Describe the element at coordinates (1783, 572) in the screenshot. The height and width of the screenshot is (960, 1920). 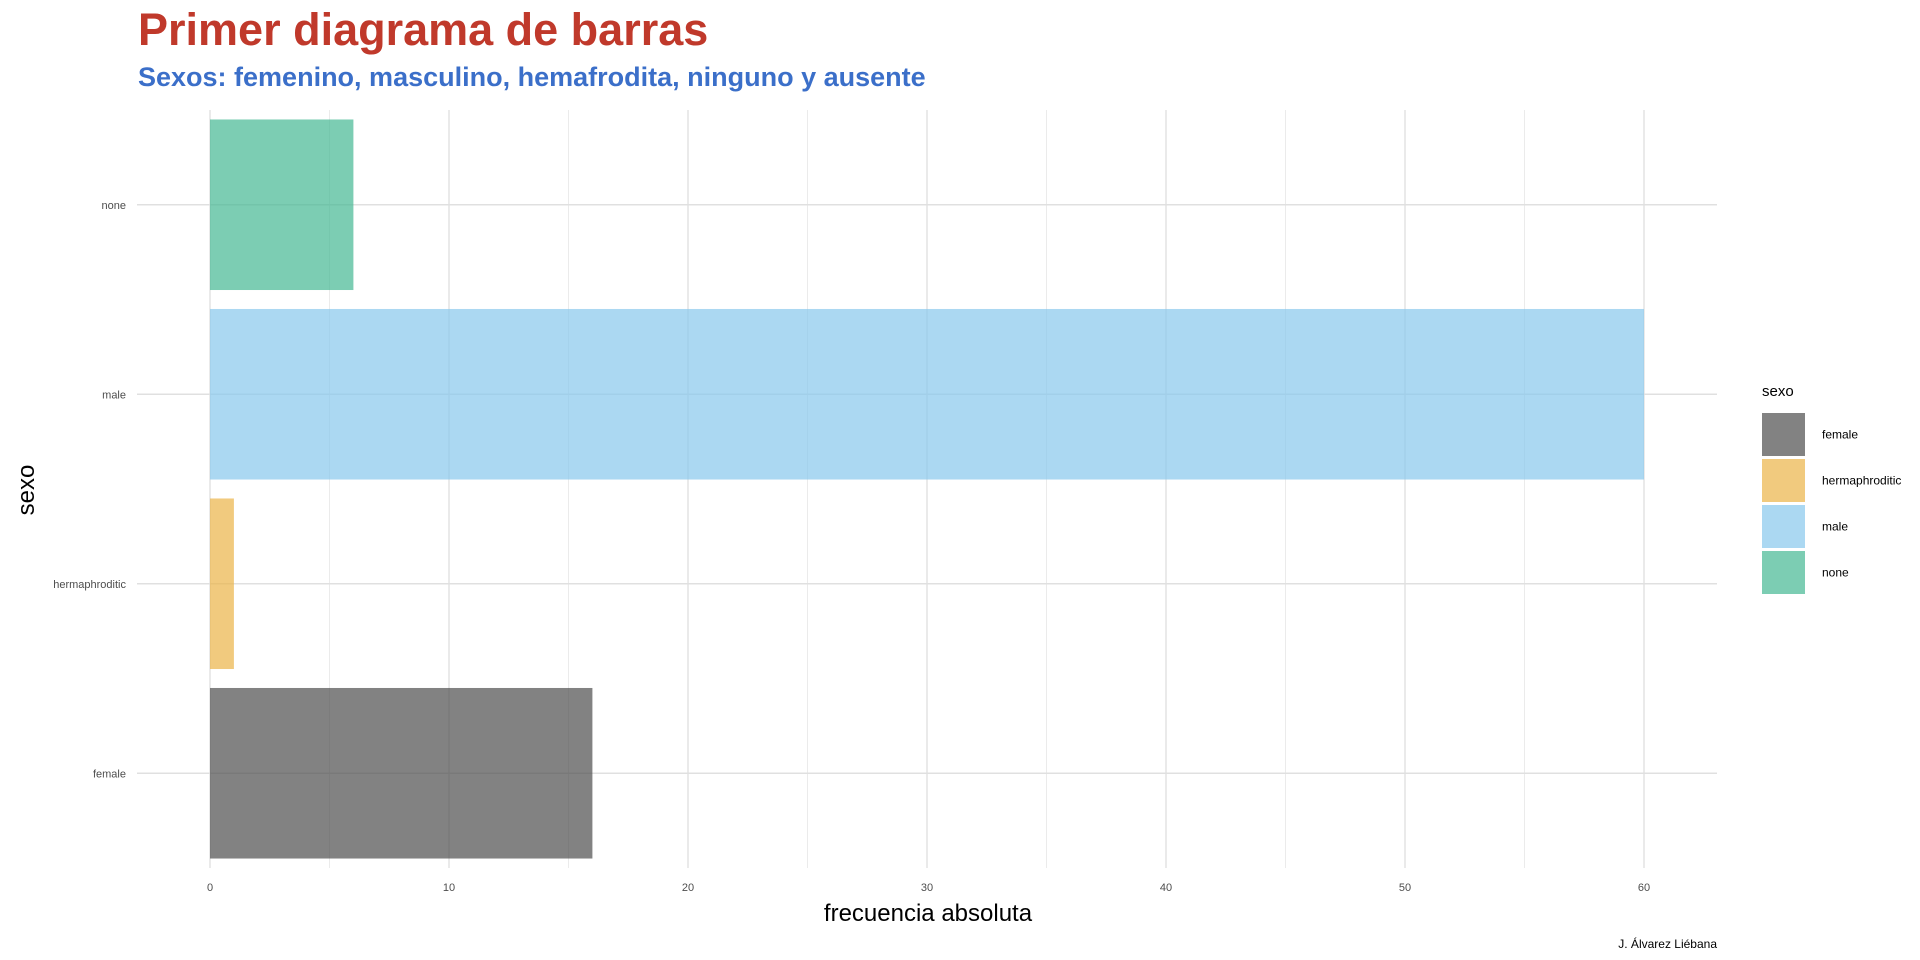
I see `legend-key-none` at that location.